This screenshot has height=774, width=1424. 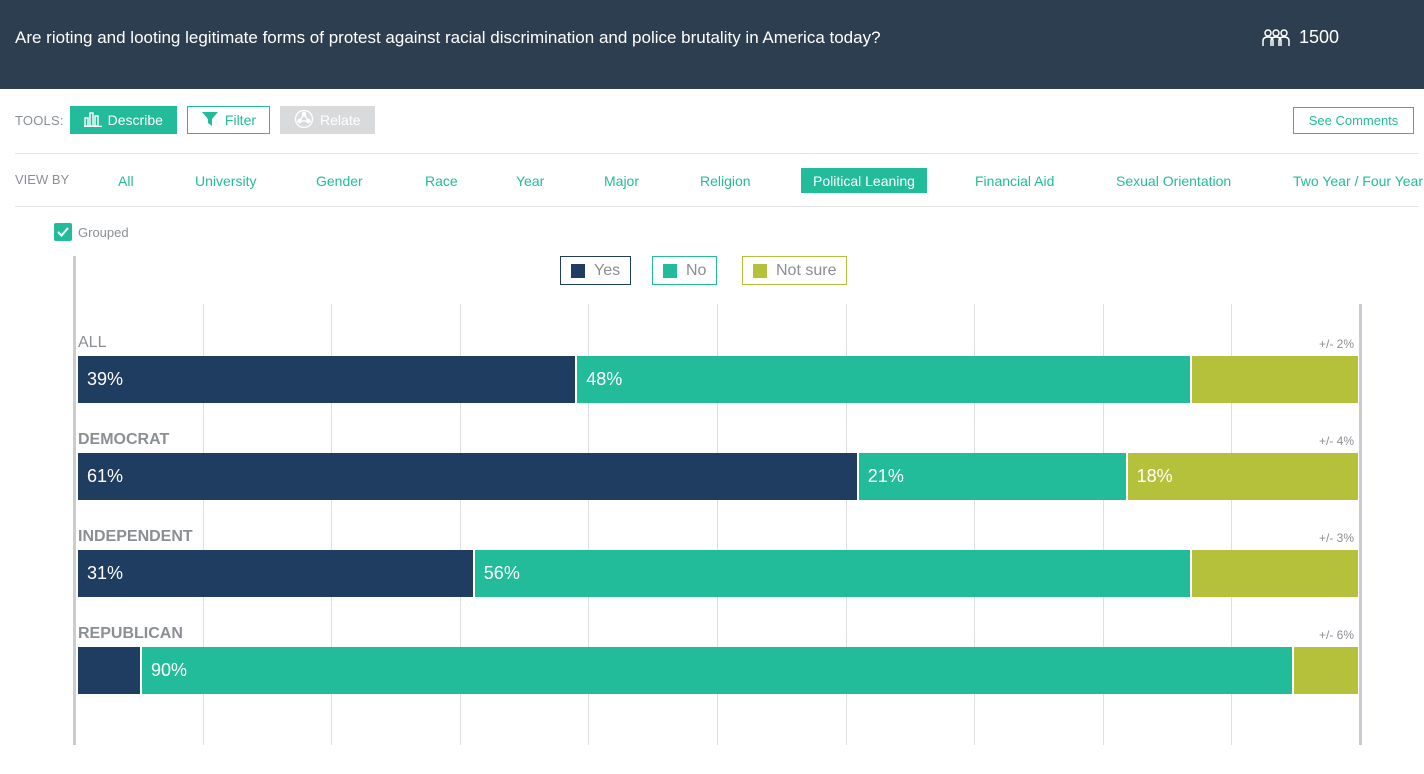 I want to click on grouped-toggle: Grouped, so click(x=91, y=232).